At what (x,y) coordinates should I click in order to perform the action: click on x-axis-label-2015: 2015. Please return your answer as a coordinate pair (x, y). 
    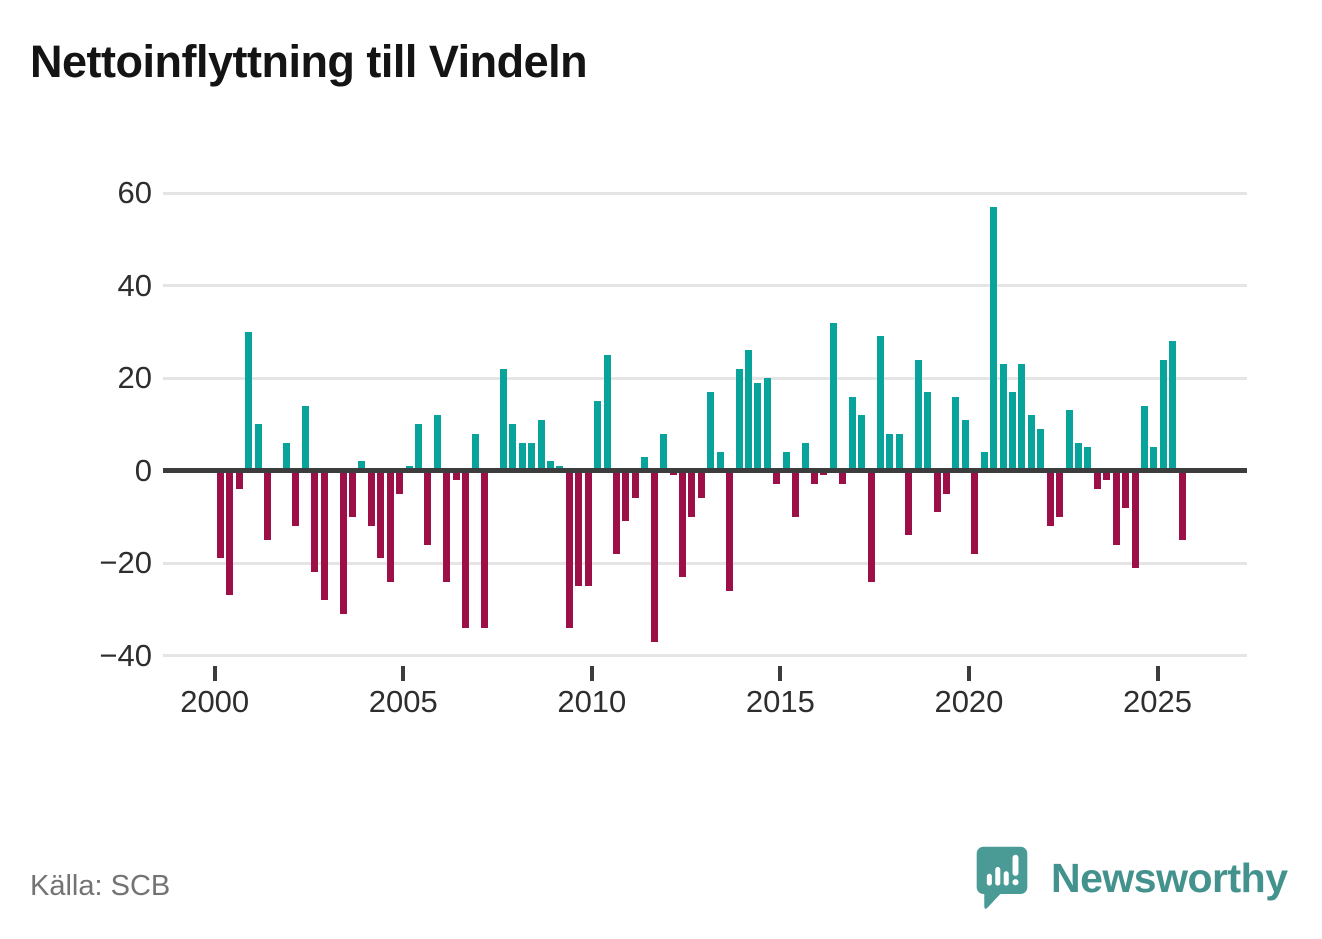
    Looking at the image, I should click on (780, 701).